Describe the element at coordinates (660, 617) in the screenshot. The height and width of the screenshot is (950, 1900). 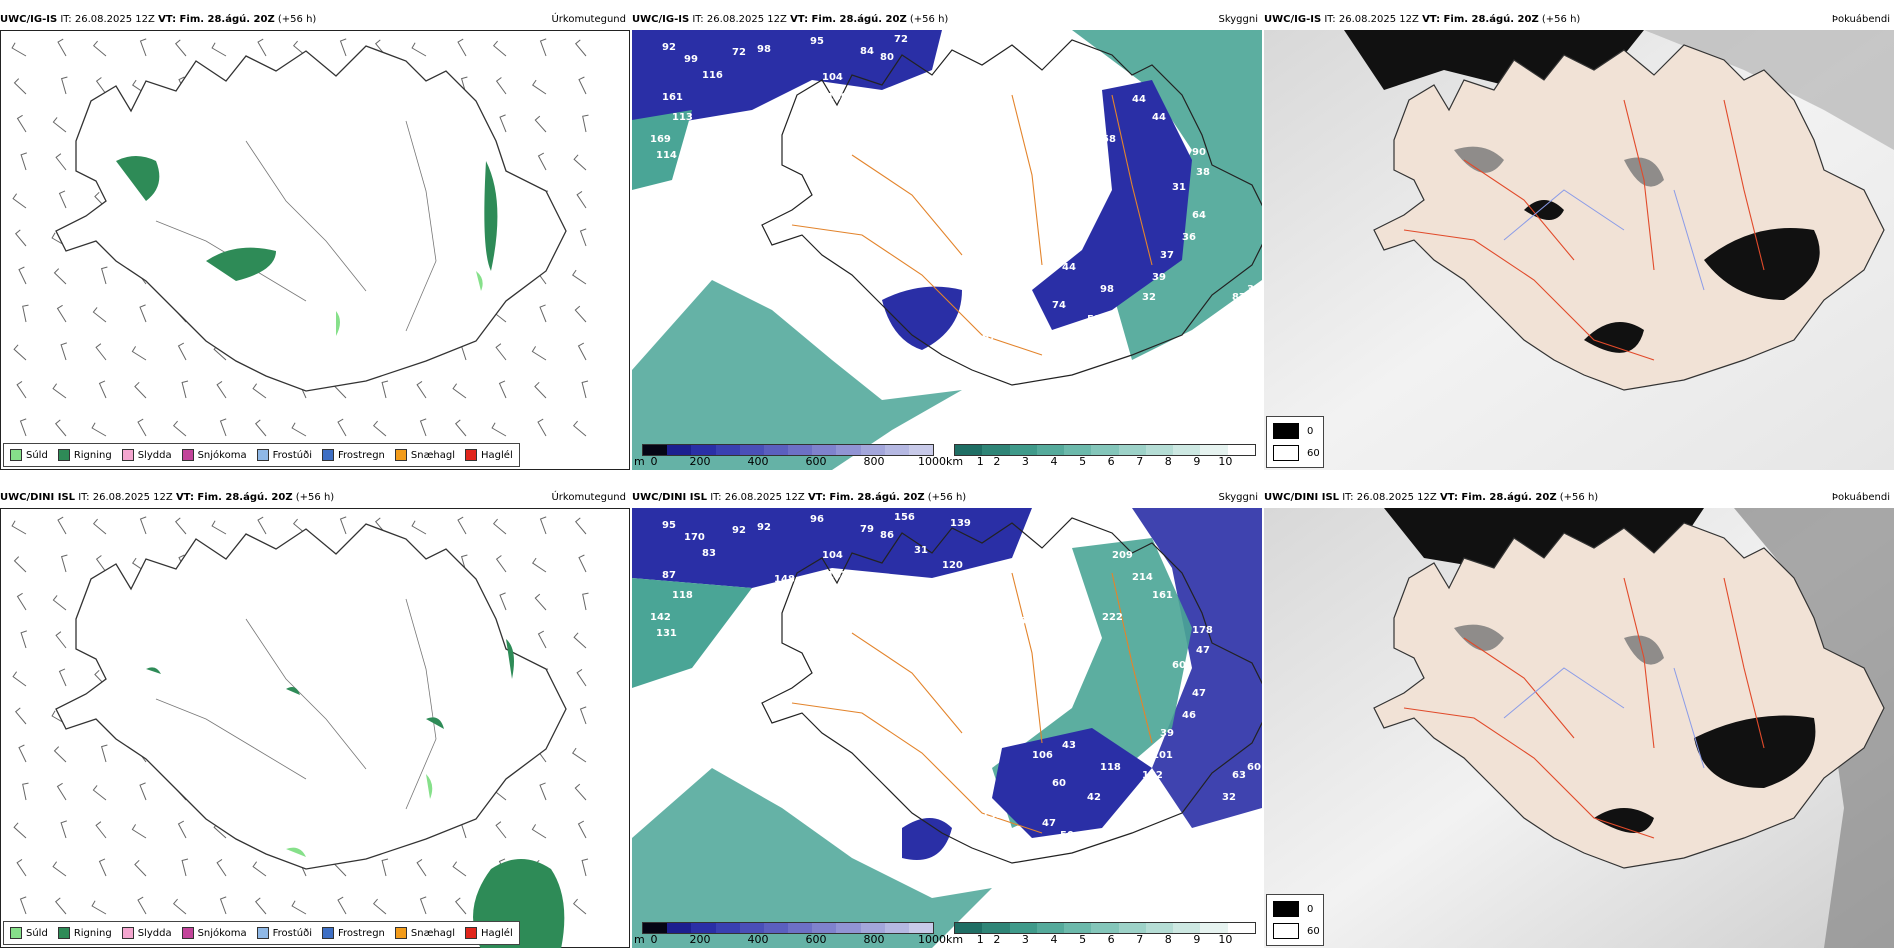
I see `cloud-base-label: 142` at that location.